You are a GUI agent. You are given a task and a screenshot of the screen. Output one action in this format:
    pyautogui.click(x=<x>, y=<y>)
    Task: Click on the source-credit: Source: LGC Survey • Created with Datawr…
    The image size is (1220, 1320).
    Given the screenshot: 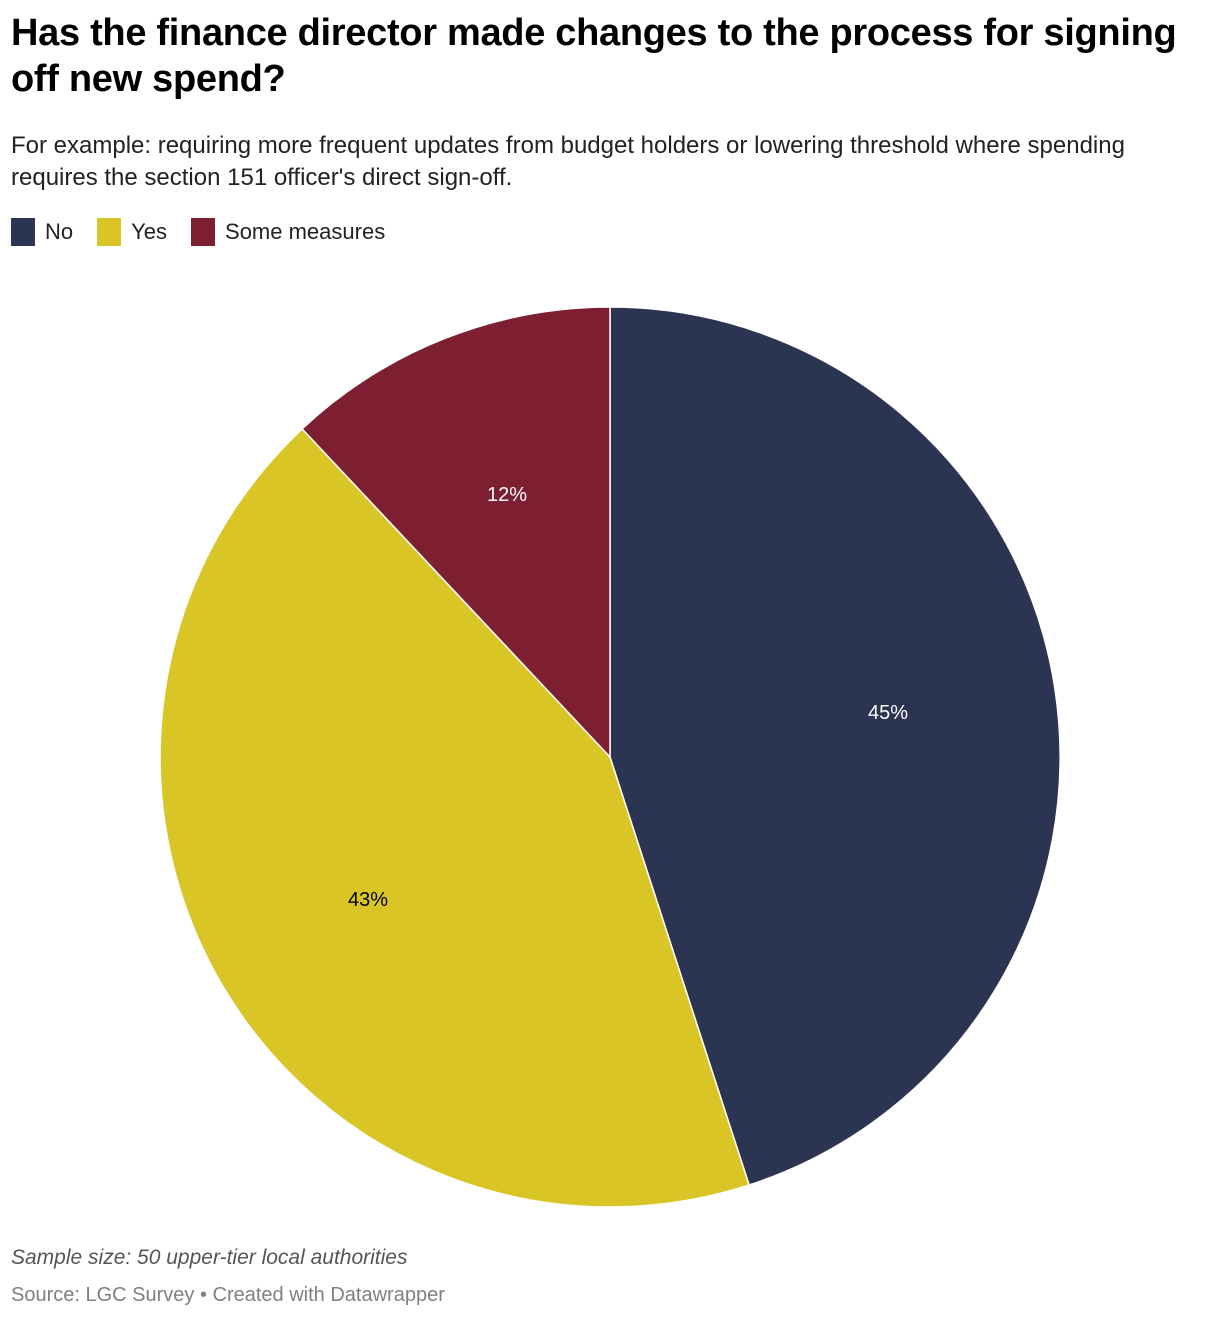 What is the action you would take?
    pyautogui.click(x=228, y=1295)
    